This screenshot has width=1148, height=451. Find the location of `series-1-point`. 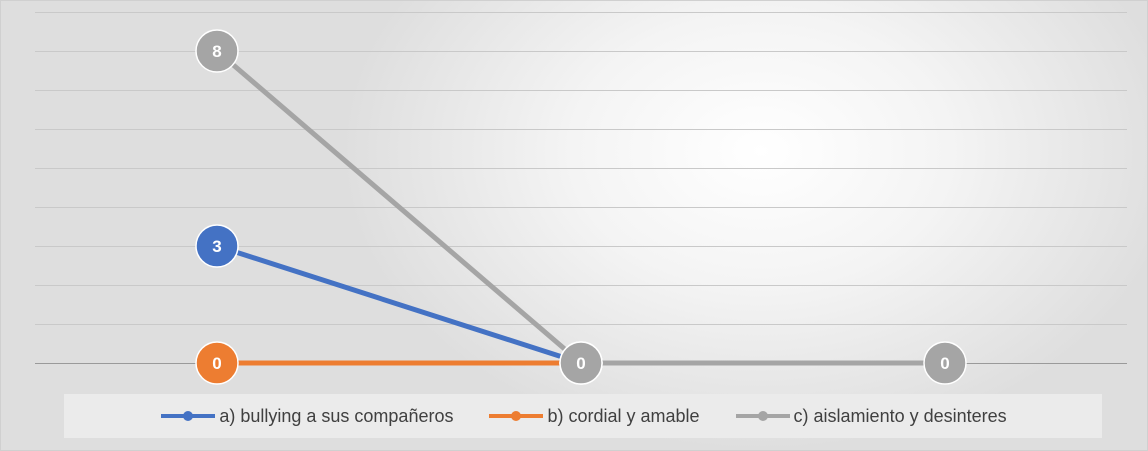

series-1-point is located at coordinates (217, 246).